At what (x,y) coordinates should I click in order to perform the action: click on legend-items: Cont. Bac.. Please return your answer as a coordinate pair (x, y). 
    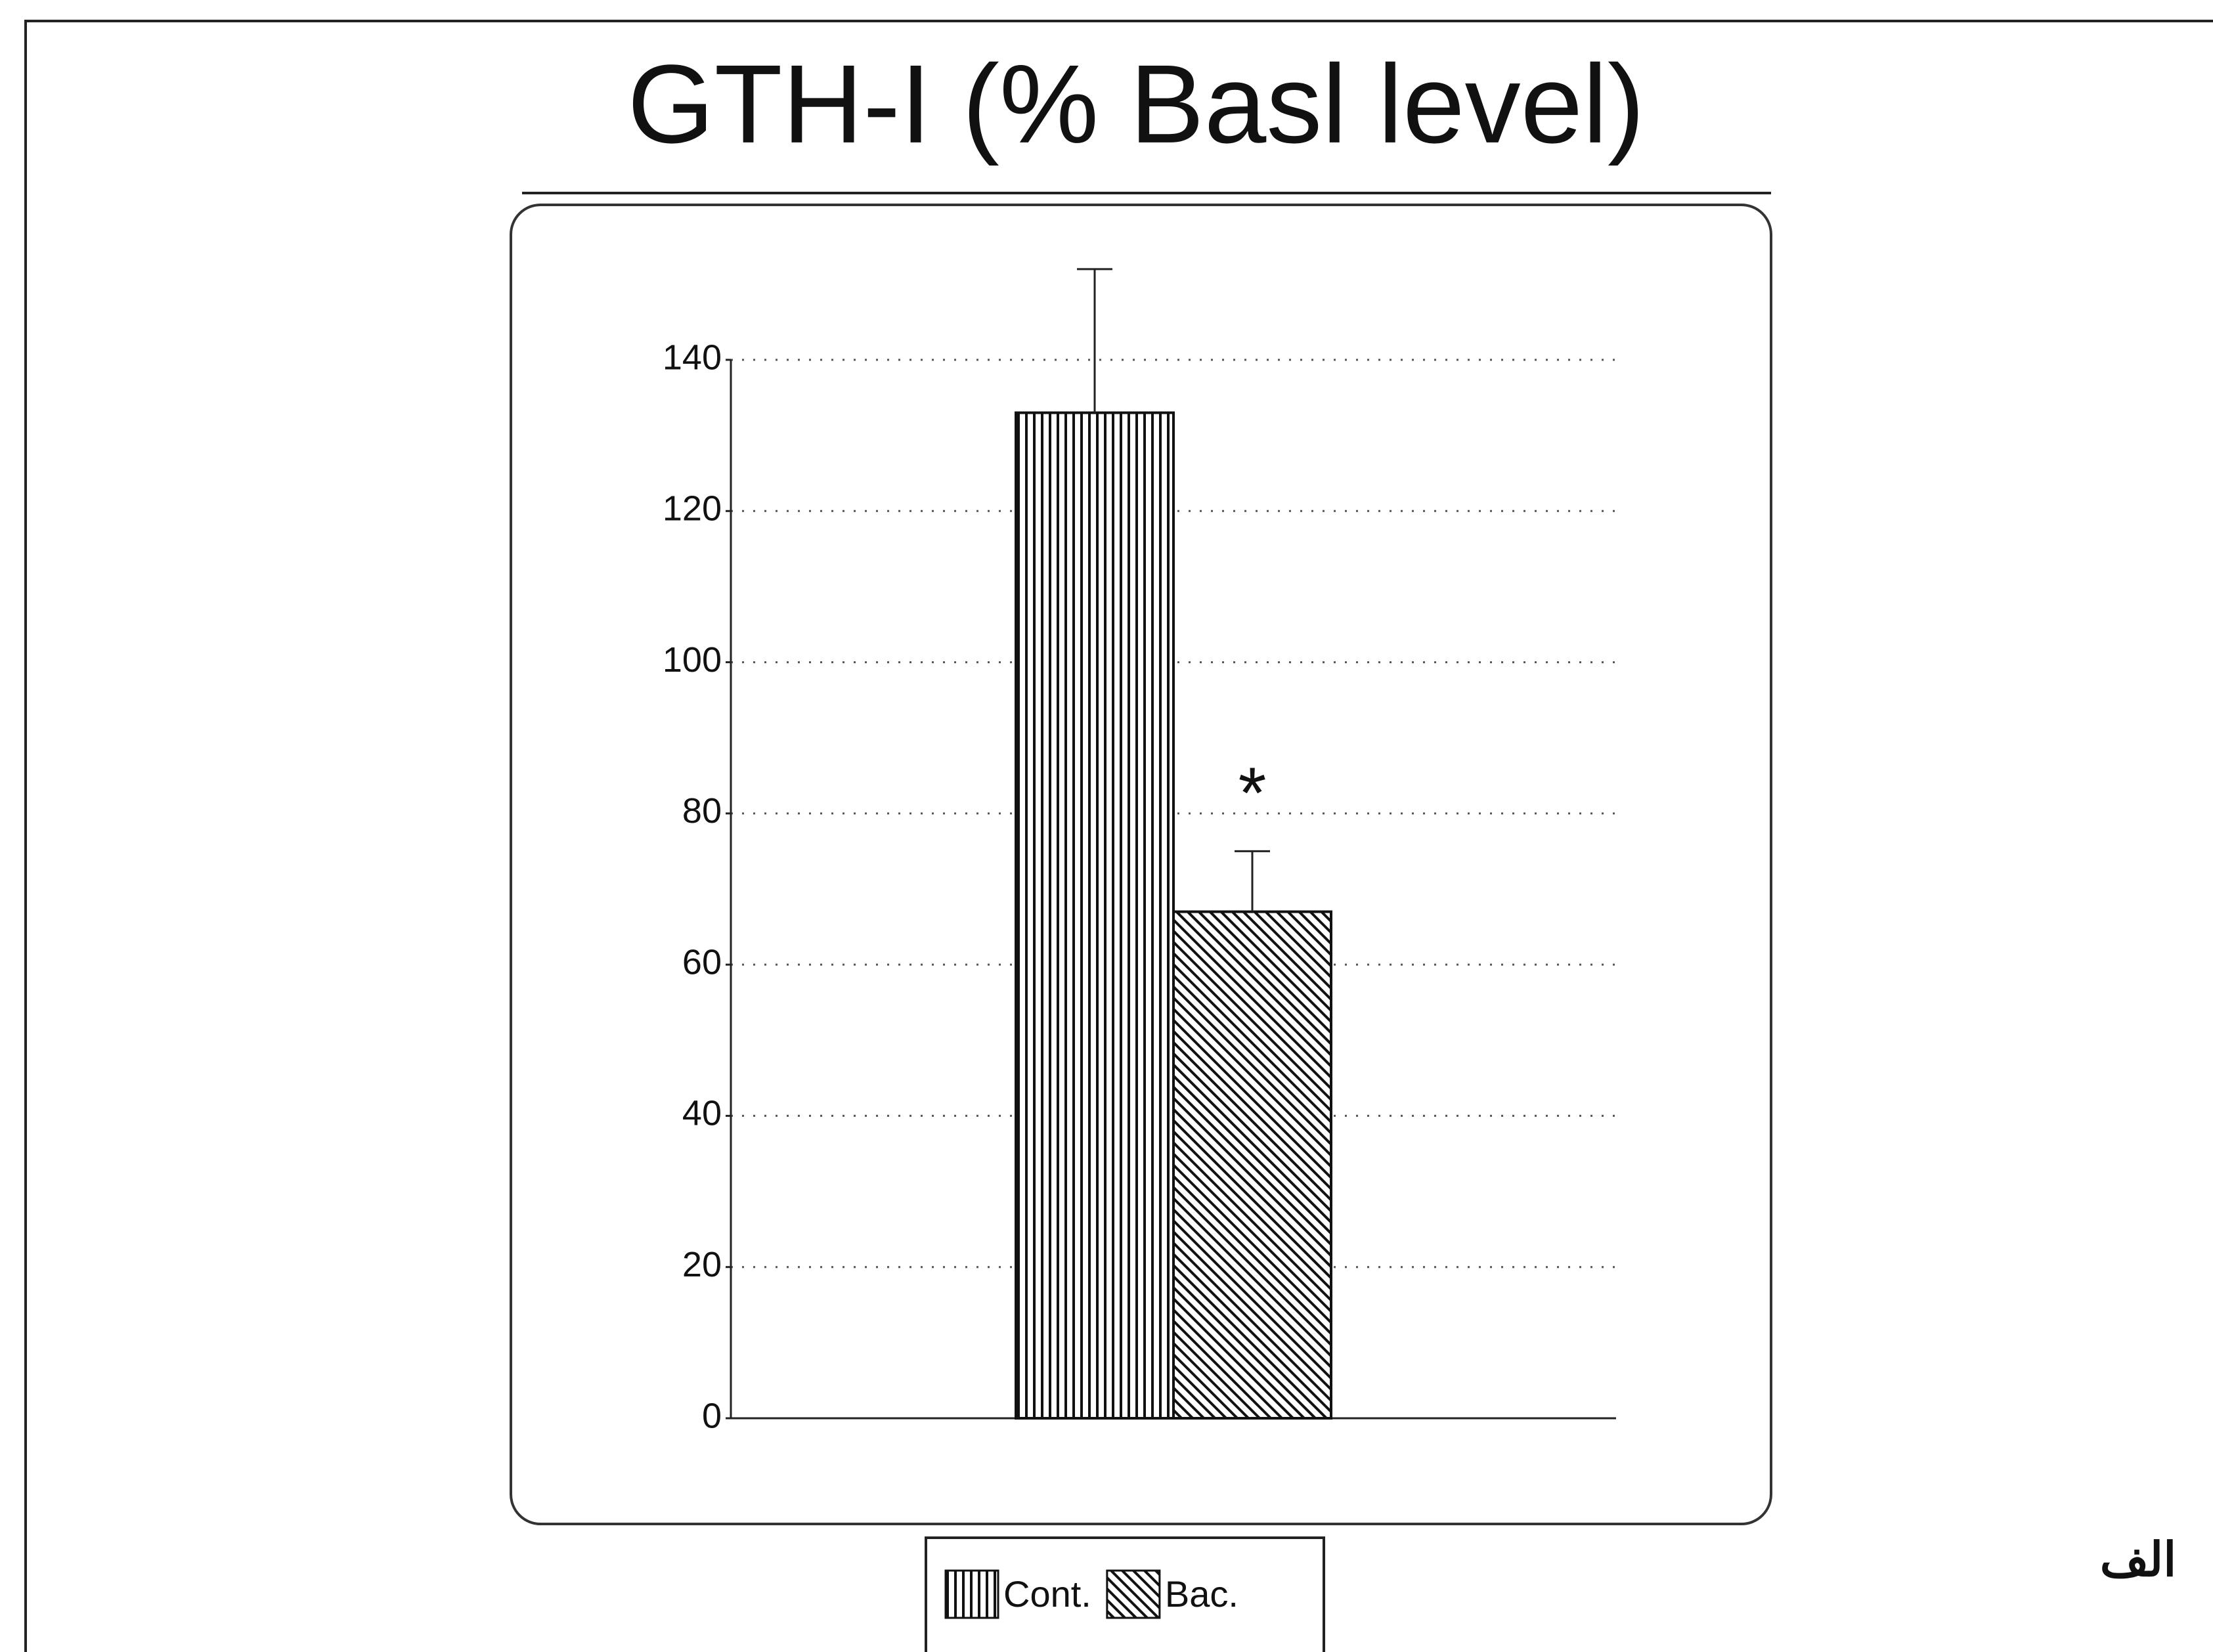
    Looking at the image, I should click on (1091, 1594).